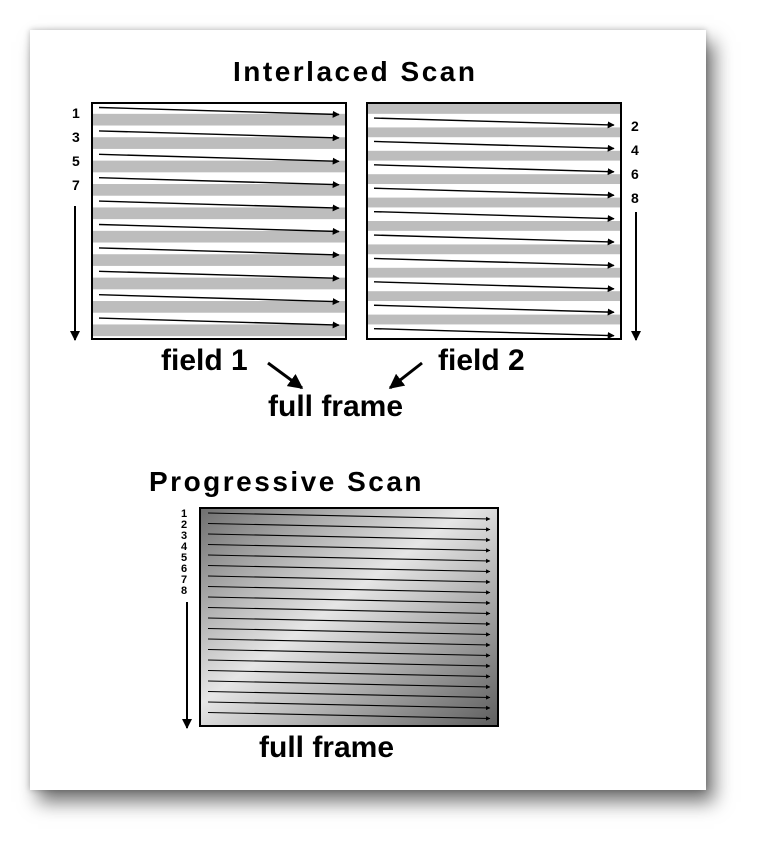  Describe the element at coordinates (184, 536) in the screenshot. I see `progressive-line-number: 3` at that location.